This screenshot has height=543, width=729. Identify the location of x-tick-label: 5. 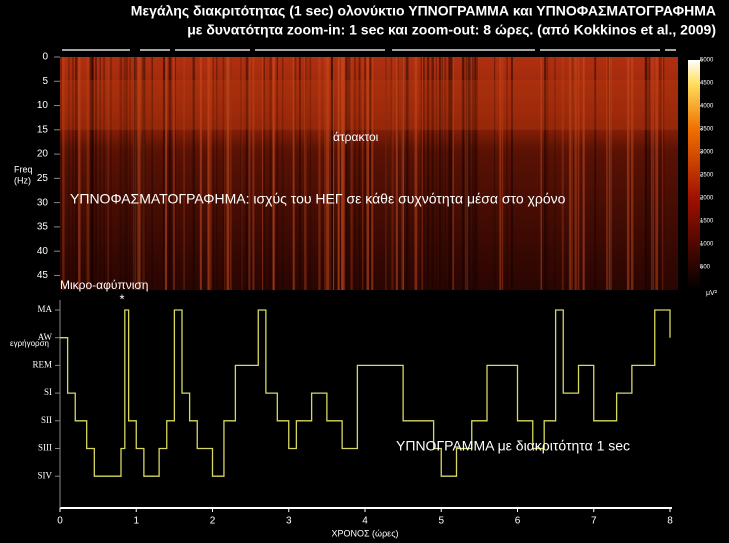
(441, 521).